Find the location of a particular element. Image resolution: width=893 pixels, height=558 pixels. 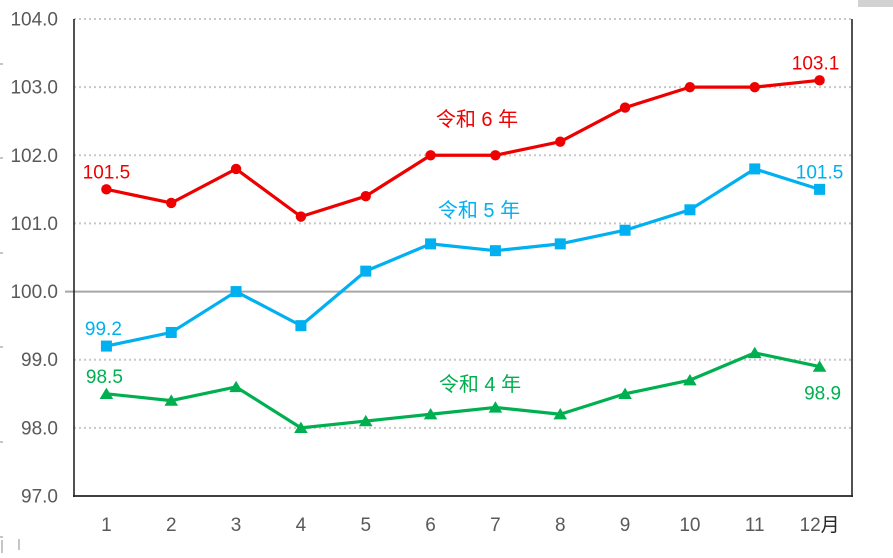

y-tick-label: 101.0 is located at coordinates (34, 224).